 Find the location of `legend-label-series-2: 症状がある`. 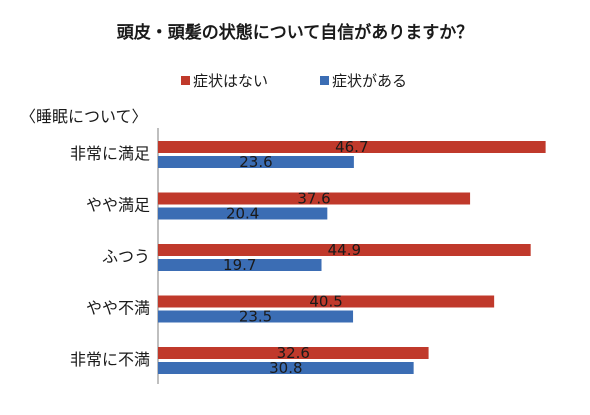

legend-label-series-2: 症状がある is located at coordinates (369, 81).